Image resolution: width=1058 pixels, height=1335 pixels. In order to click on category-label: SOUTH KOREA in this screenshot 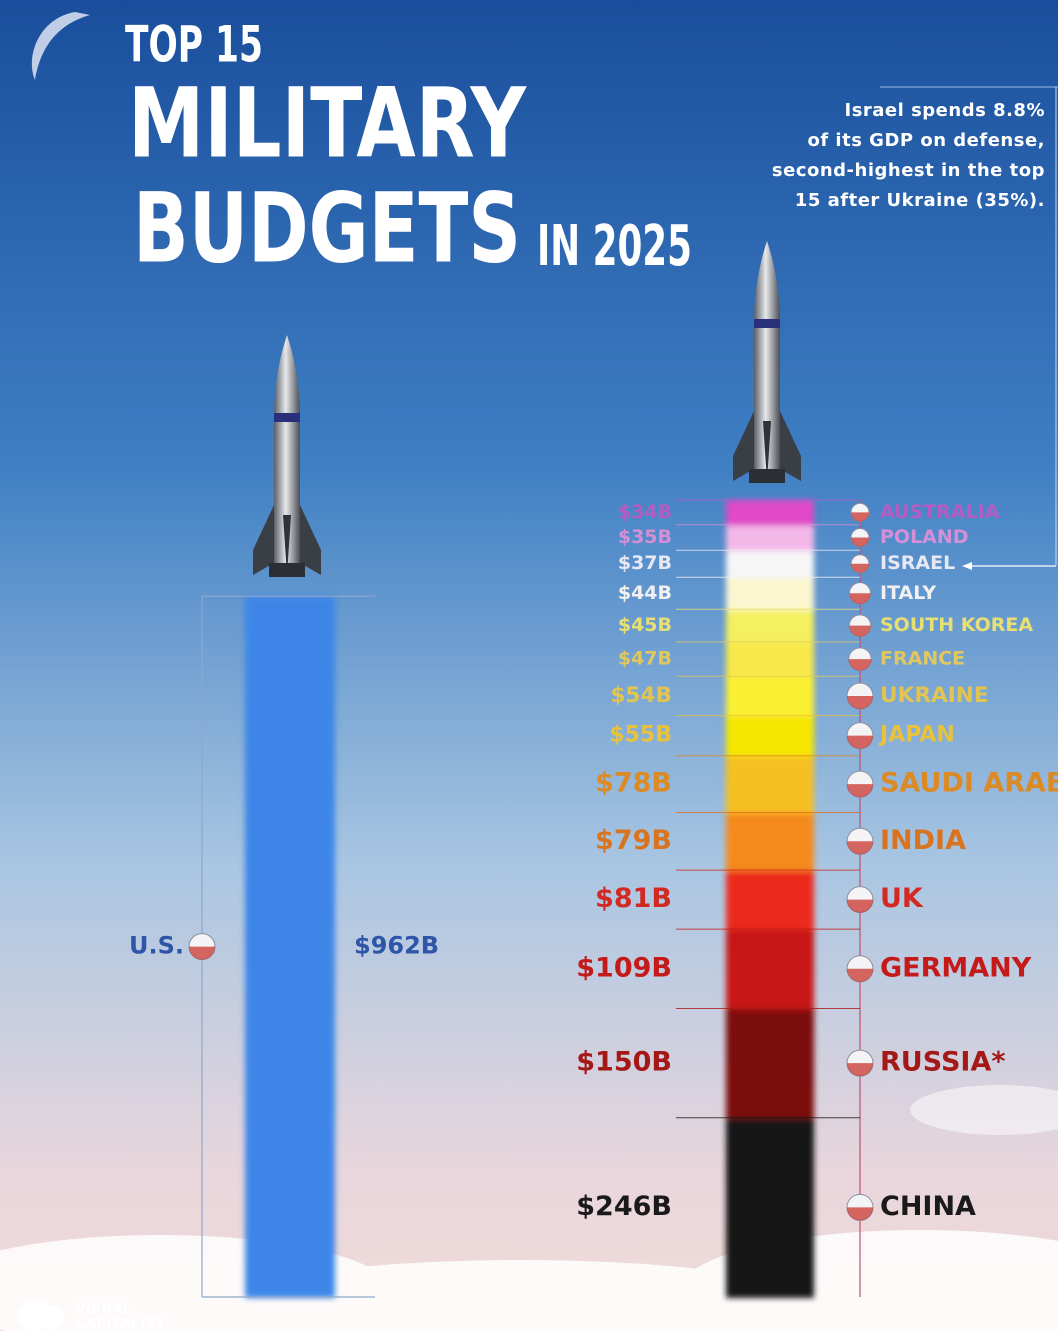, I will do `click(956, 625)`.